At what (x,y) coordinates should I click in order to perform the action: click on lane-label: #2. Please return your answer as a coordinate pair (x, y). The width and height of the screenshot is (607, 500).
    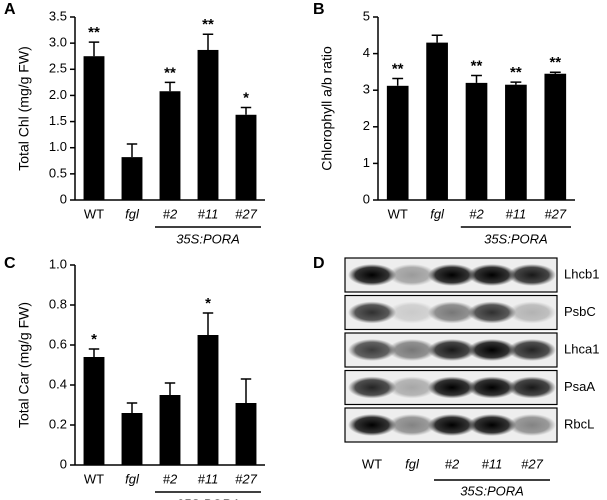
    Looking at the image, I should click on (452, 463).